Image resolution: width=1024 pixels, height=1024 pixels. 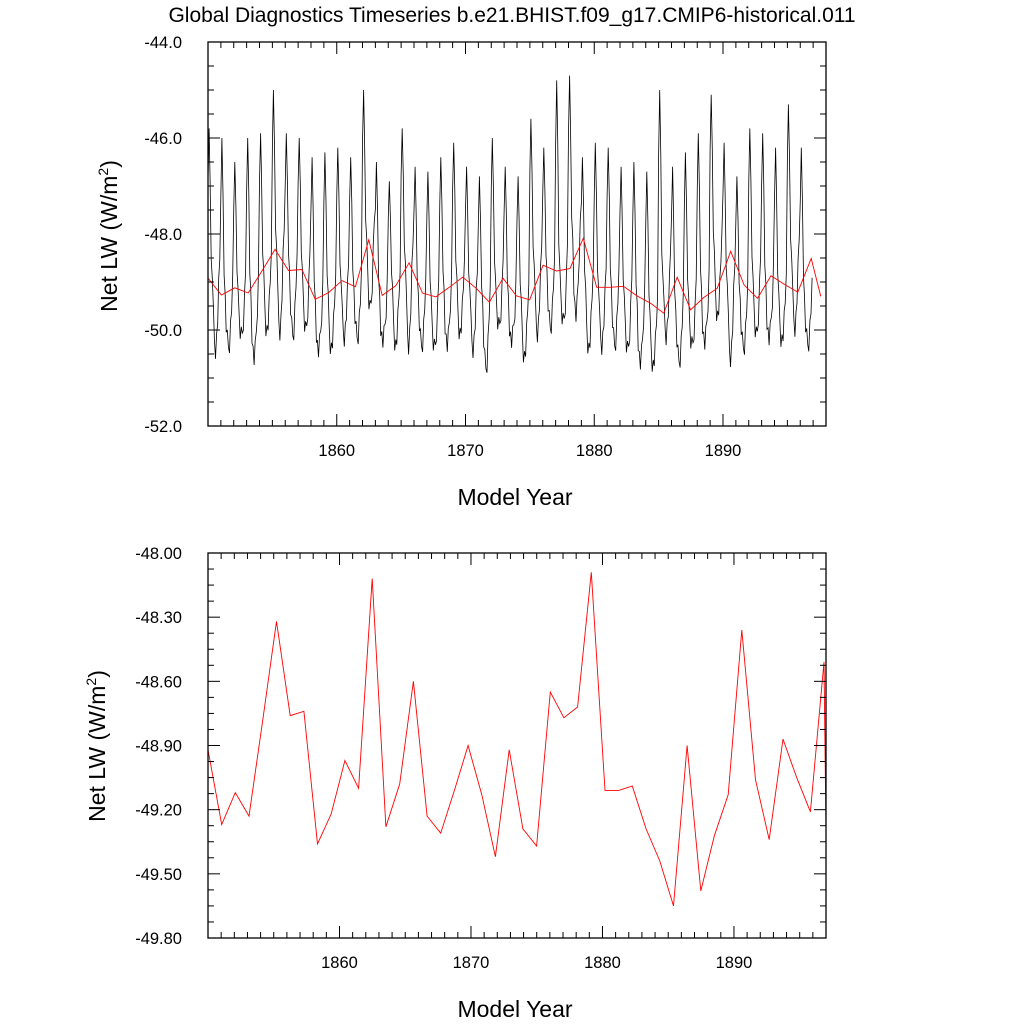 What do you see at coordinates (514, 497) in the screenshot?
I see `top-x-axis-label: Model Year` at bounding box center [514, 497].